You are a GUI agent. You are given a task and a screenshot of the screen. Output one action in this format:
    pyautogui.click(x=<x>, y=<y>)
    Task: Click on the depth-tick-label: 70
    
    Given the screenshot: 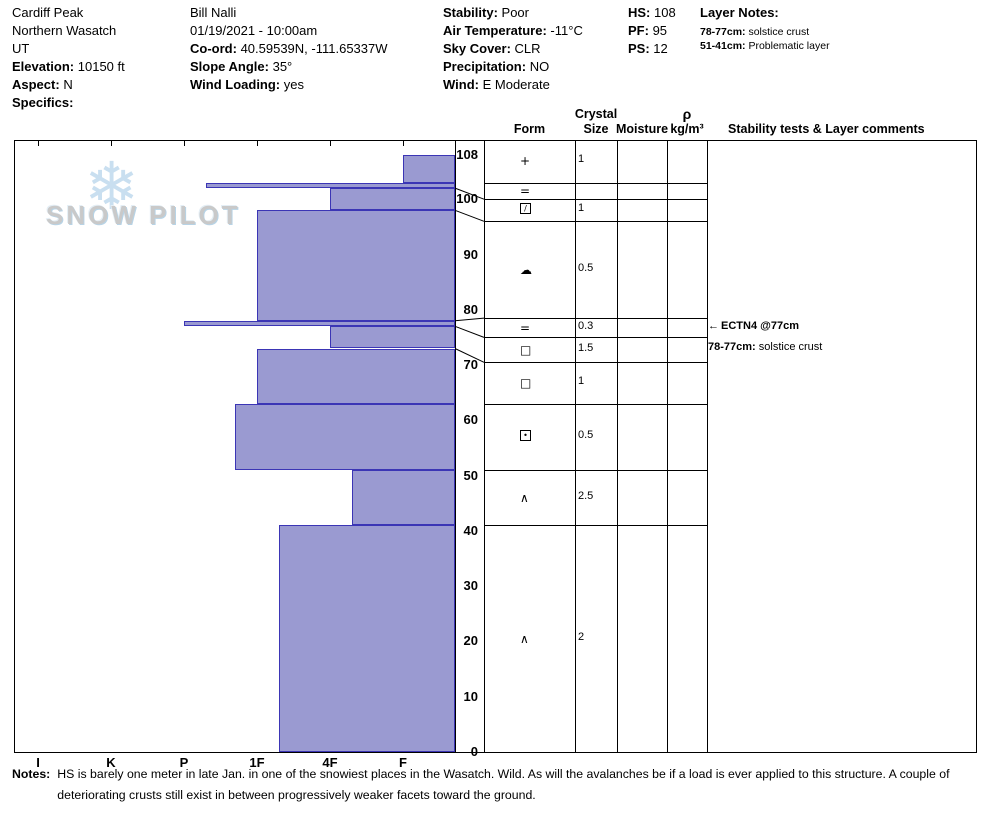 What is the action you would take?
    pyautogui.click(x=470, y=364)
    